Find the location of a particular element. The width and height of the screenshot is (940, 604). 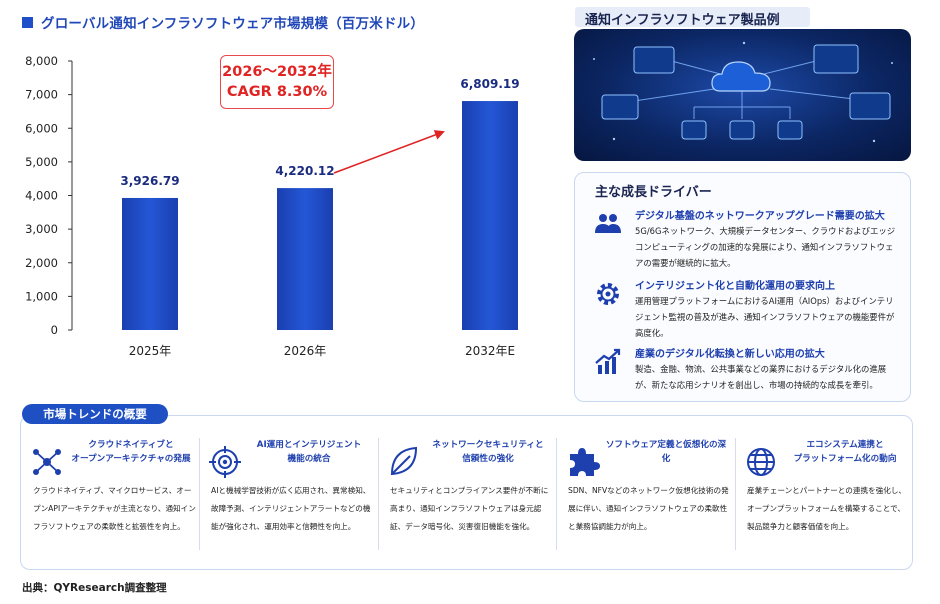

trend-heading: エコシステム連携と プラットフォーム化の動向 is located at coordinates (845, 452).